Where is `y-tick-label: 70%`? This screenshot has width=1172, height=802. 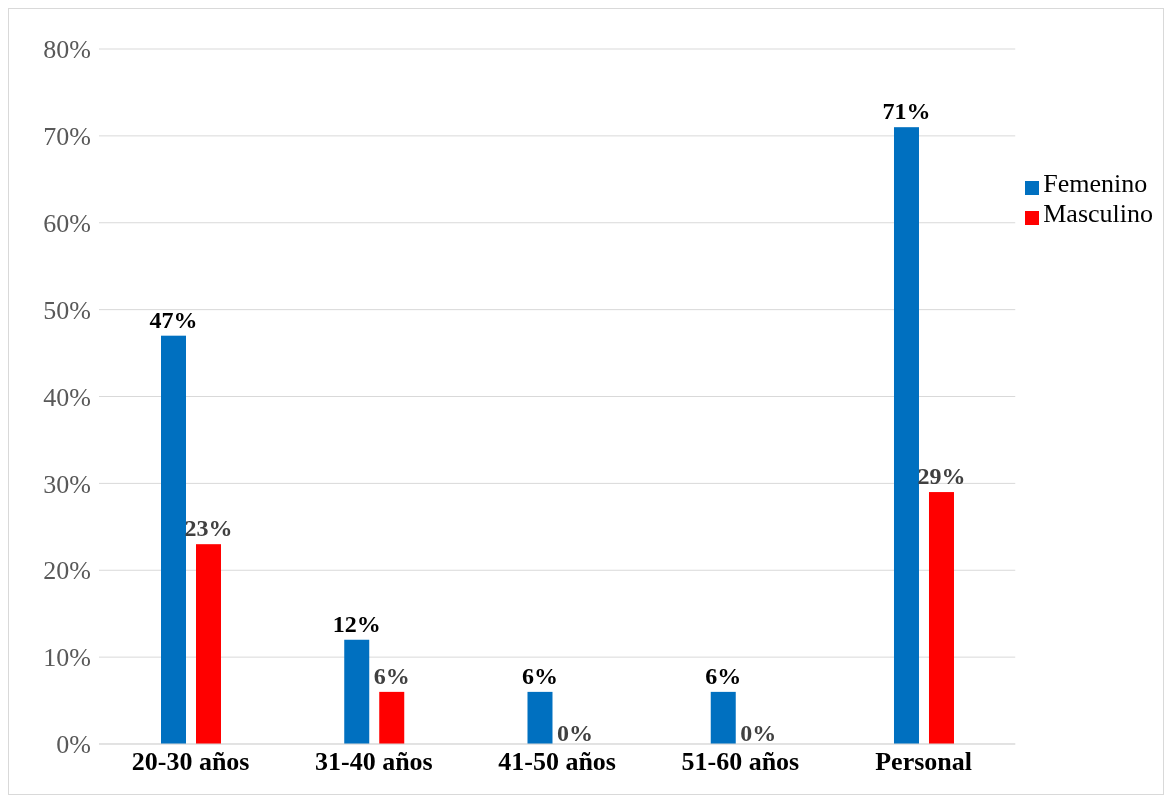
y-tick-label: 70% is located at coordinates (67, 137).